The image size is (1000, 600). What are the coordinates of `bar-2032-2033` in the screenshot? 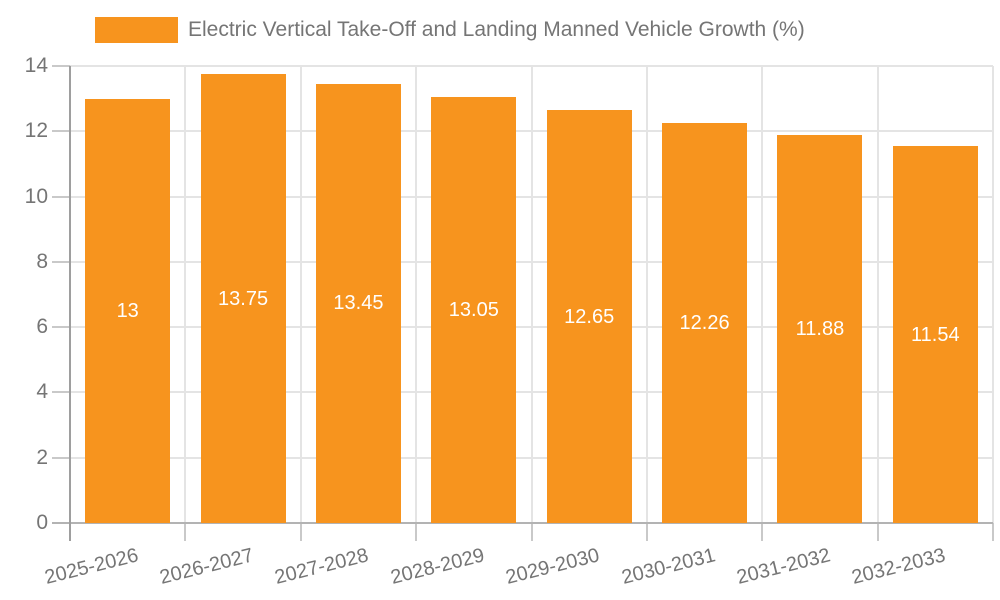 It's located at (935, 334).